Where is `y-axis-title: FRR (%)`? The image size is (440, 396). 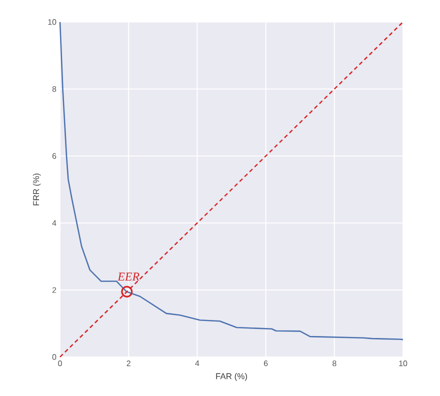
y-axis-title: FRR (%) is located at coordinates (36, 190).